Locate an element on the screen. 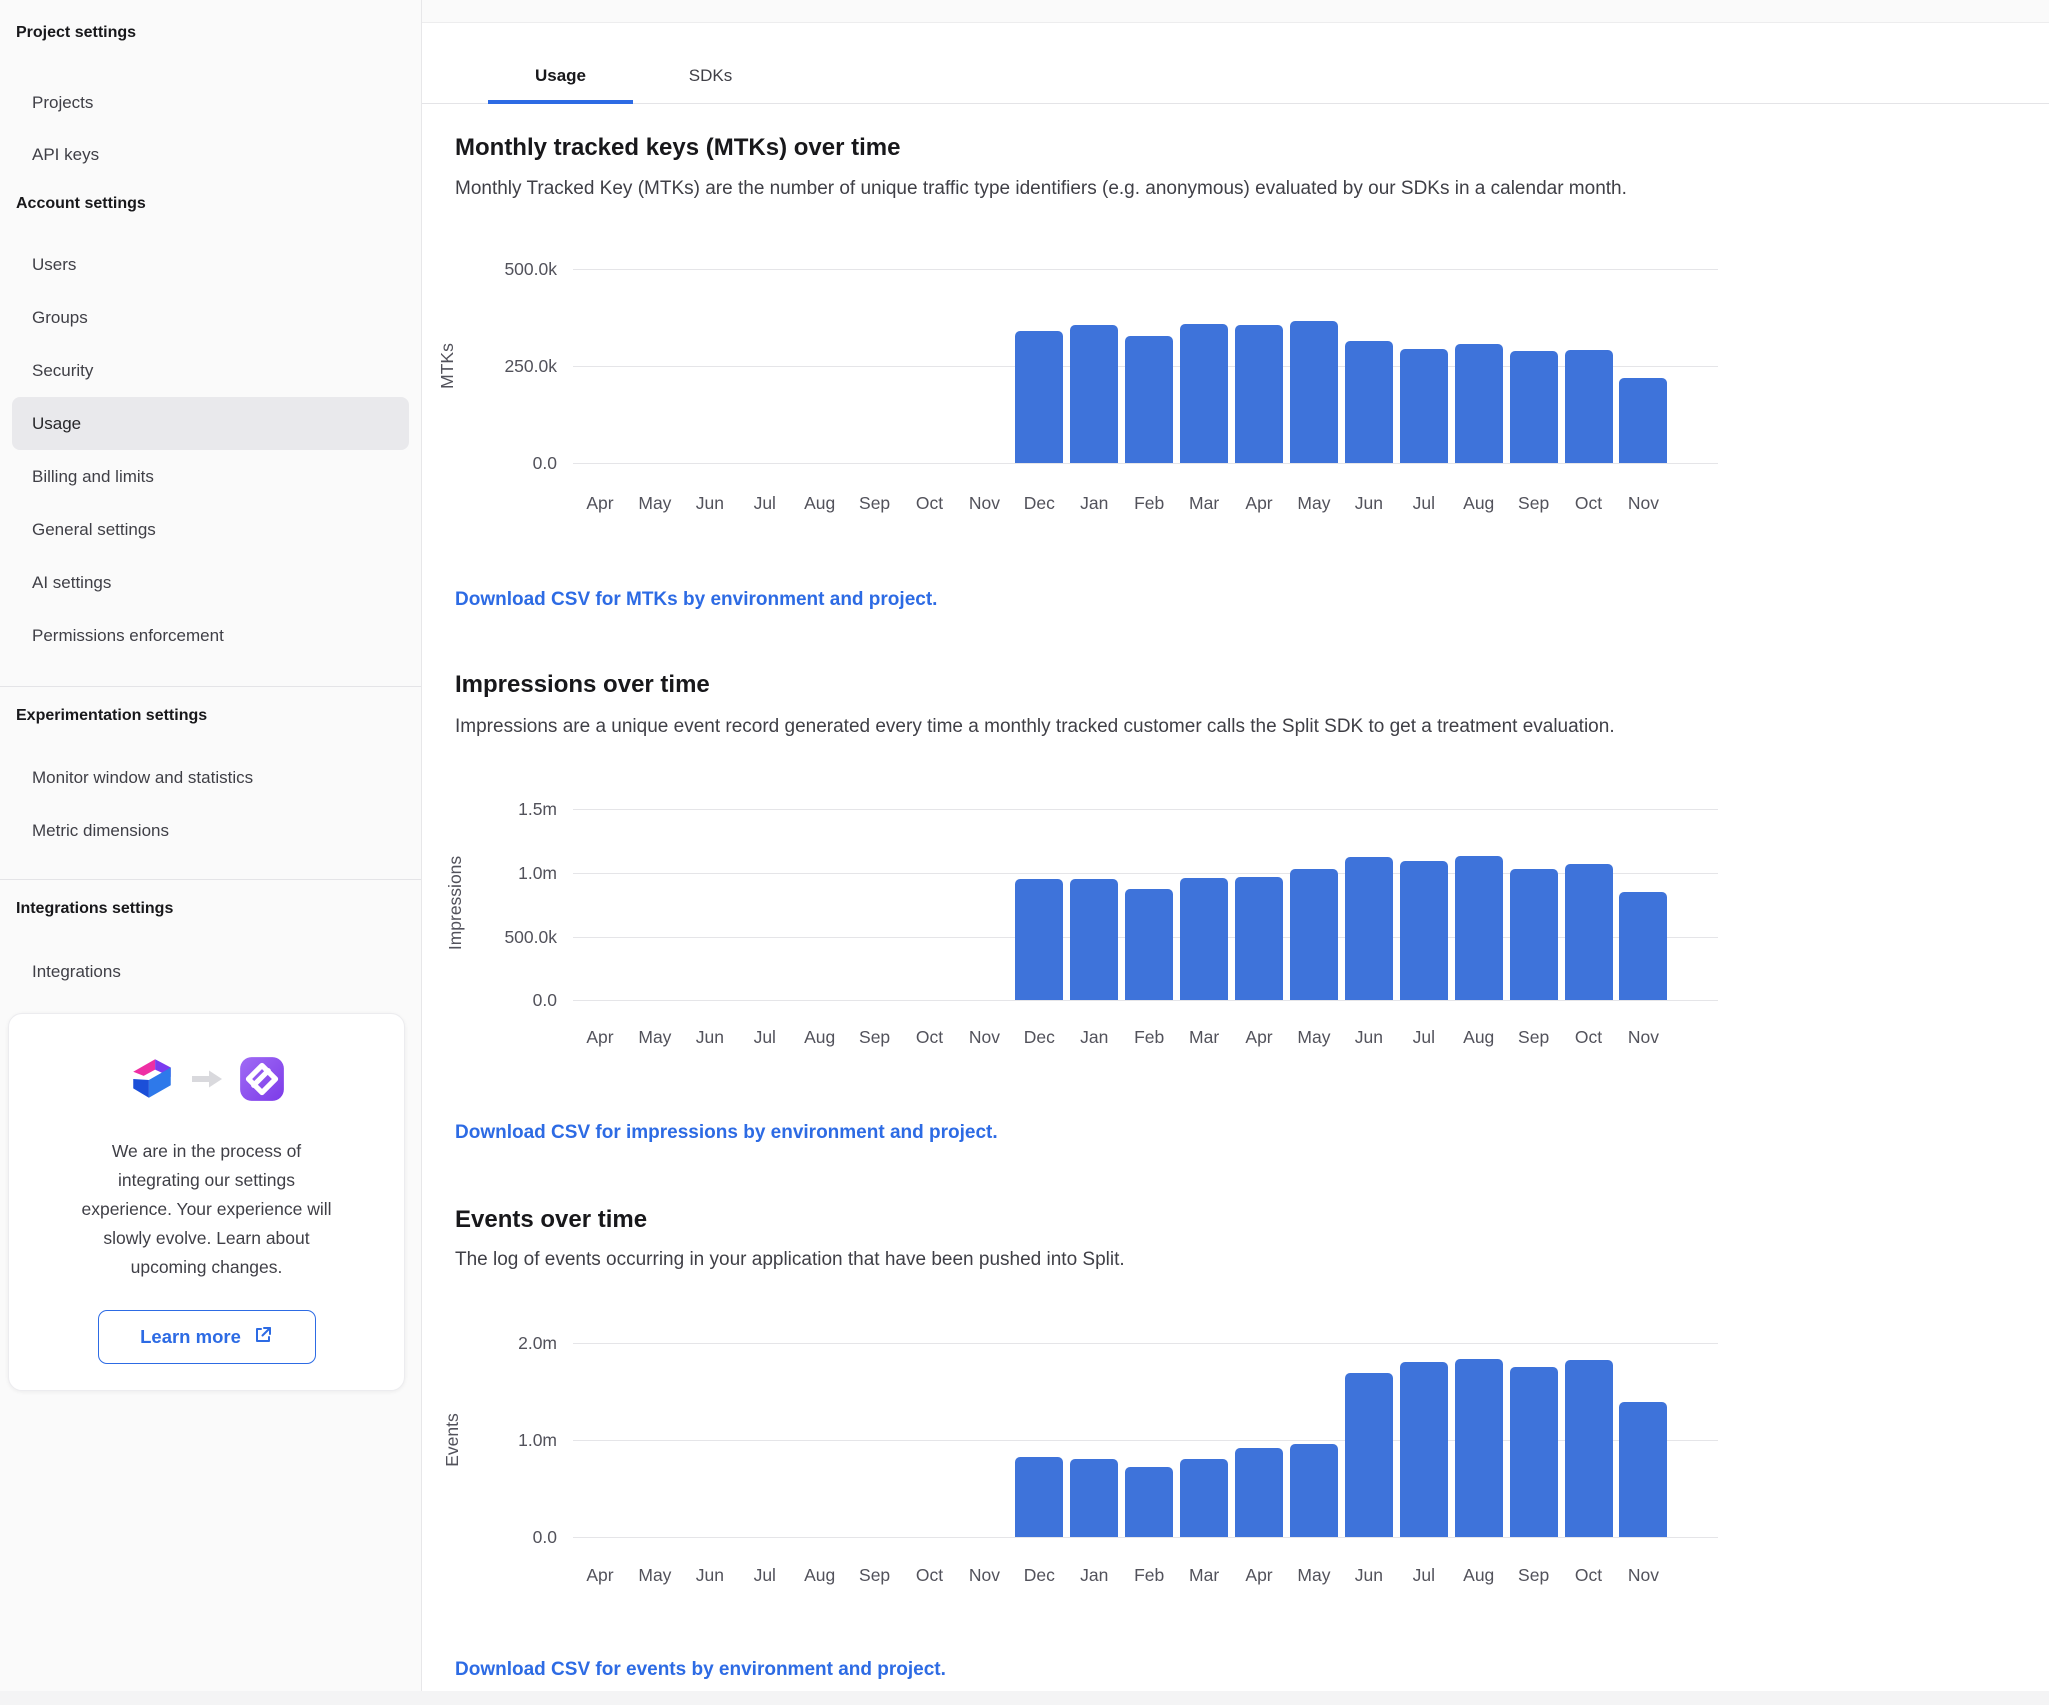 This screenshot has height=1705, width=2049. split-logo is located at coordinates (152, 1081).